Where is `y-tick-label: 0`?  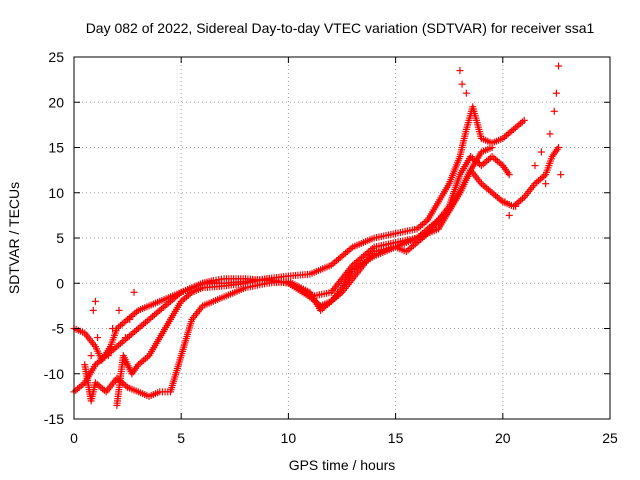
y-tick-label: 0 is located at coordinates (60, 283).